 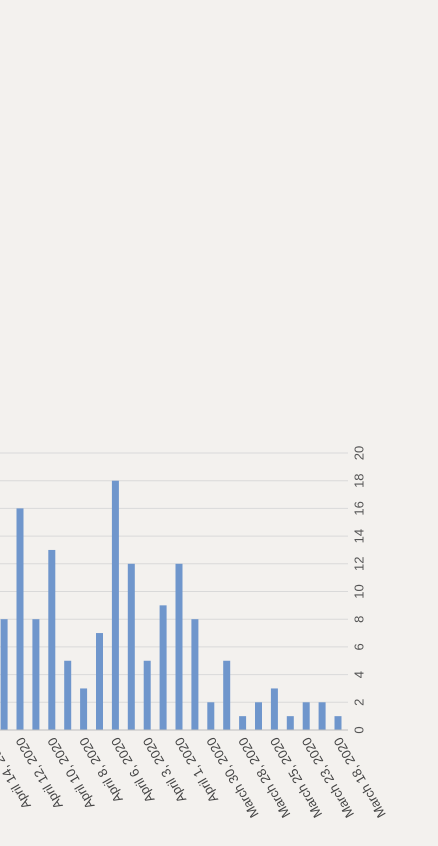 I want to click on y-tick-label: 0, so click(x=358, y=729).